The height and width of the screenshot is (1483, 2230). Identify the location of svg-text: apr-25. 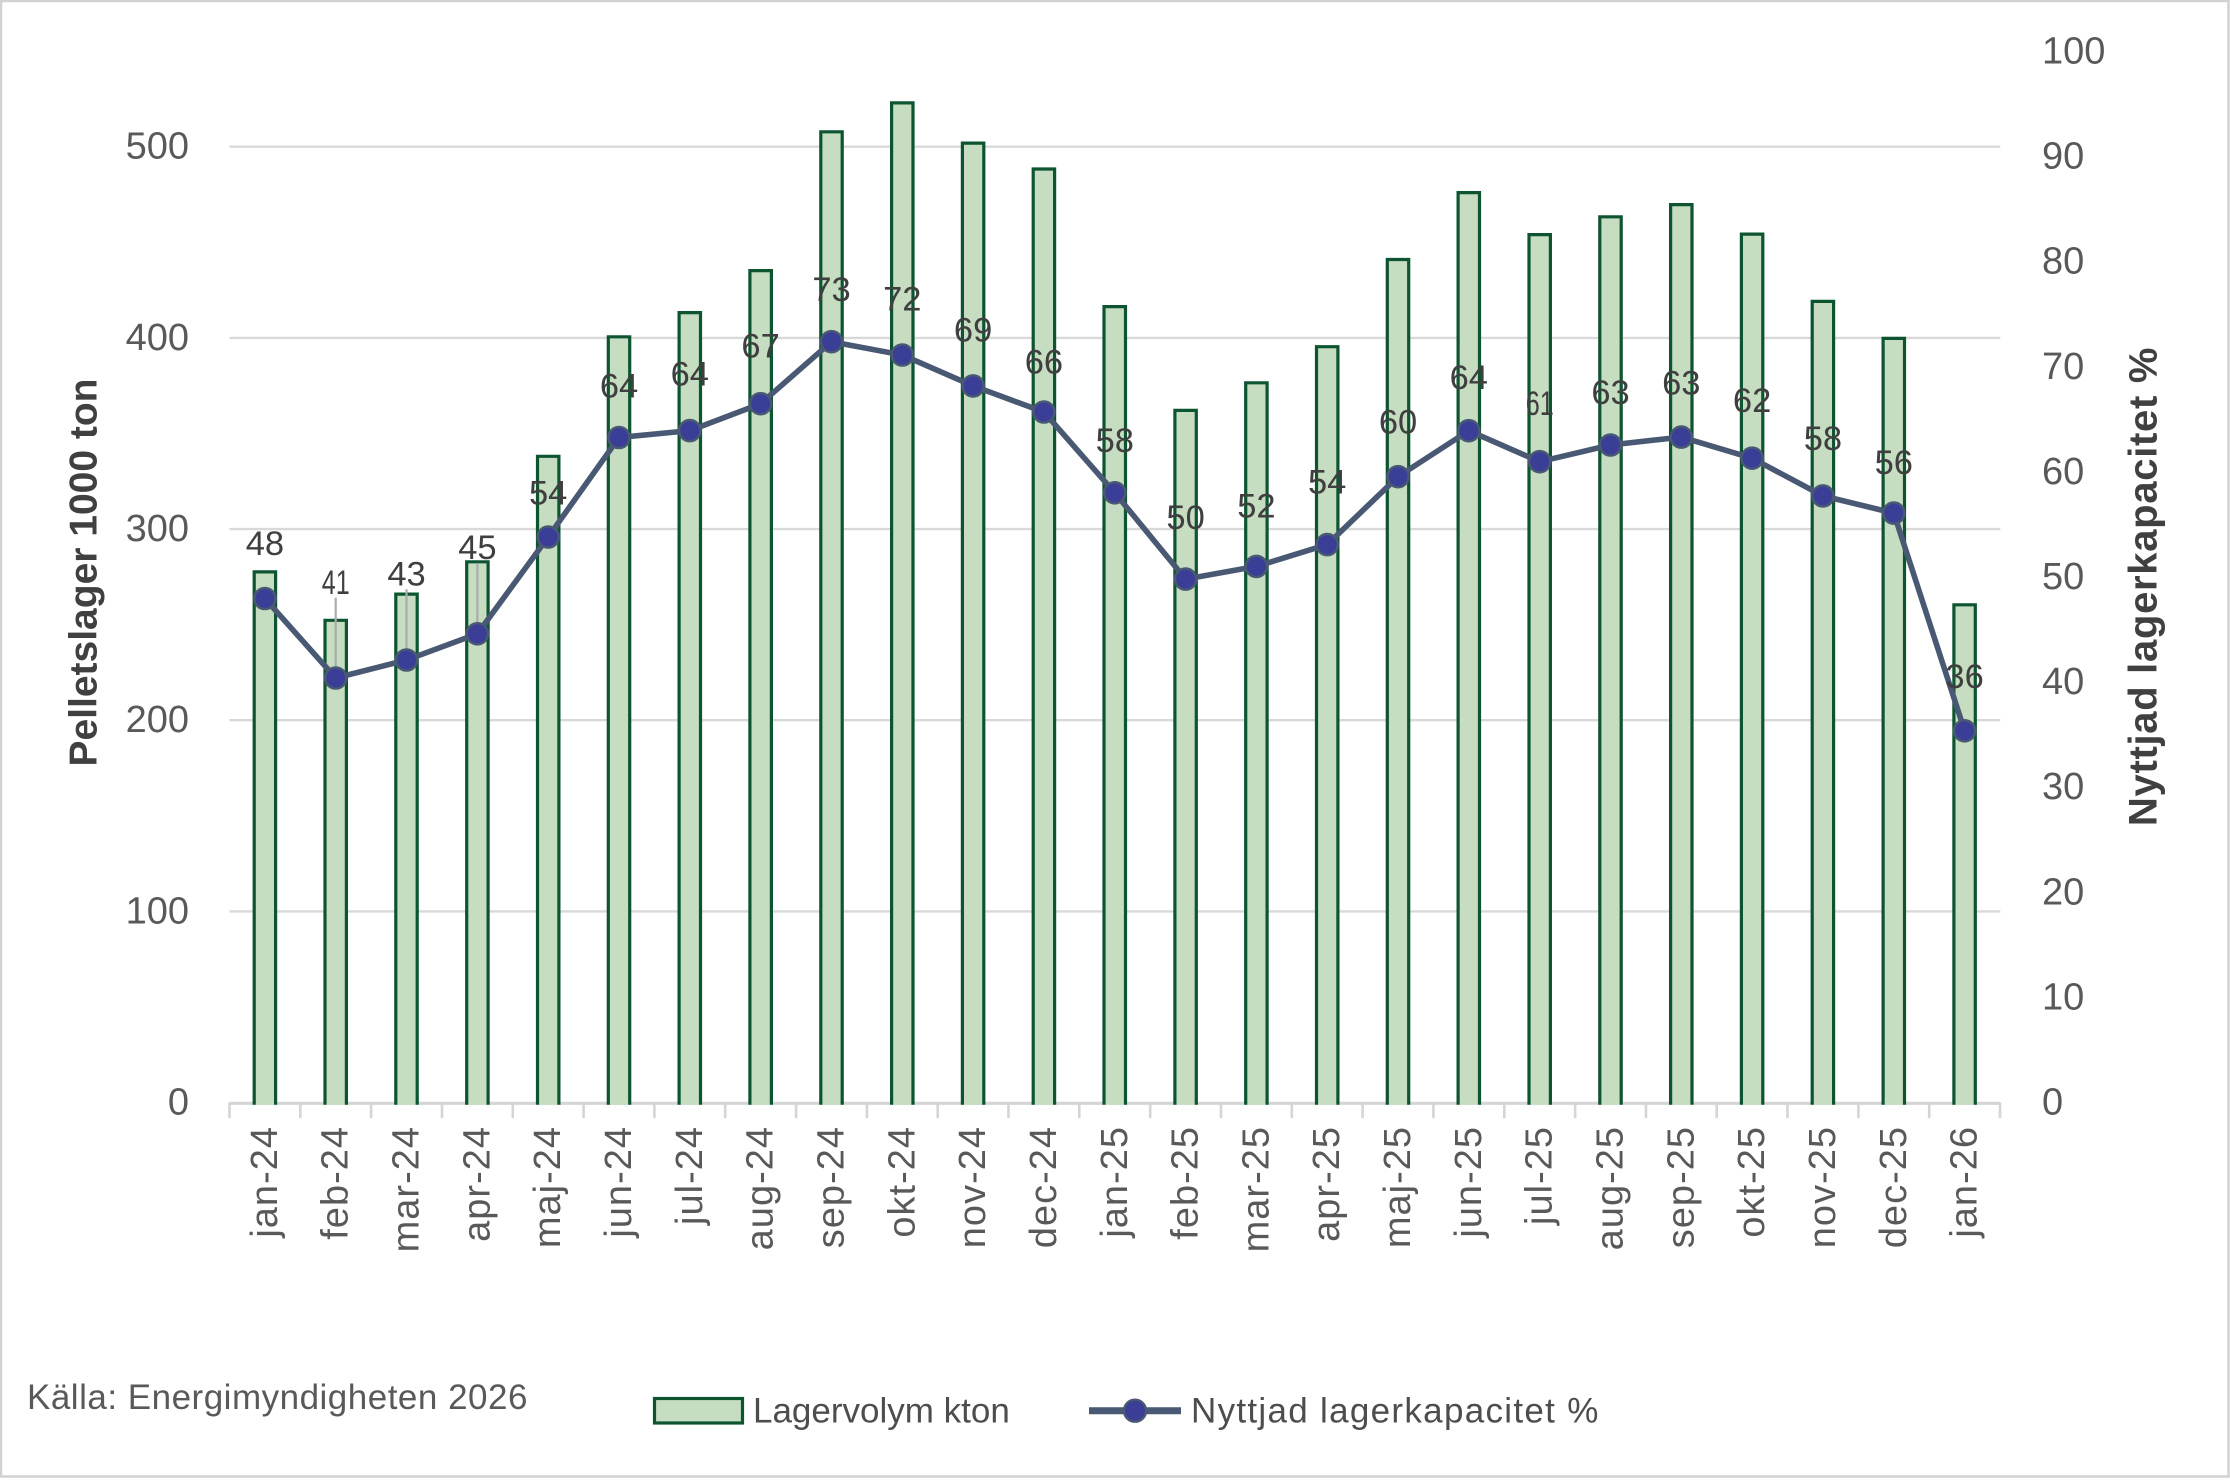
(1327, 1184).